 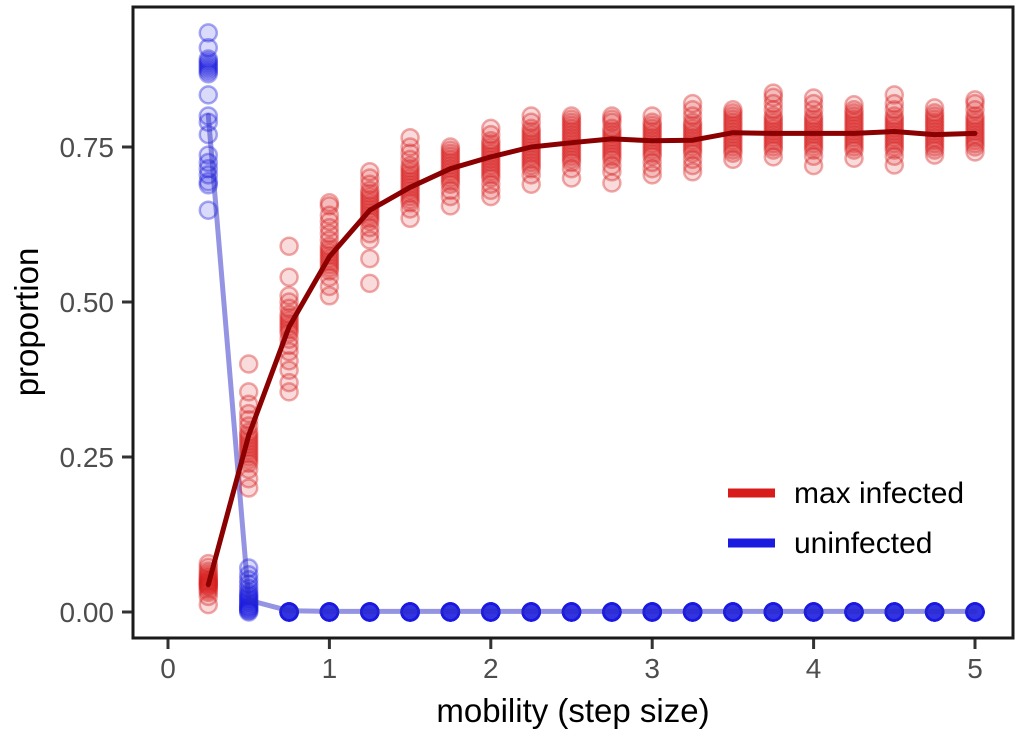 I want to click on y-axis-title: proportion, so click(x=26, y=322).